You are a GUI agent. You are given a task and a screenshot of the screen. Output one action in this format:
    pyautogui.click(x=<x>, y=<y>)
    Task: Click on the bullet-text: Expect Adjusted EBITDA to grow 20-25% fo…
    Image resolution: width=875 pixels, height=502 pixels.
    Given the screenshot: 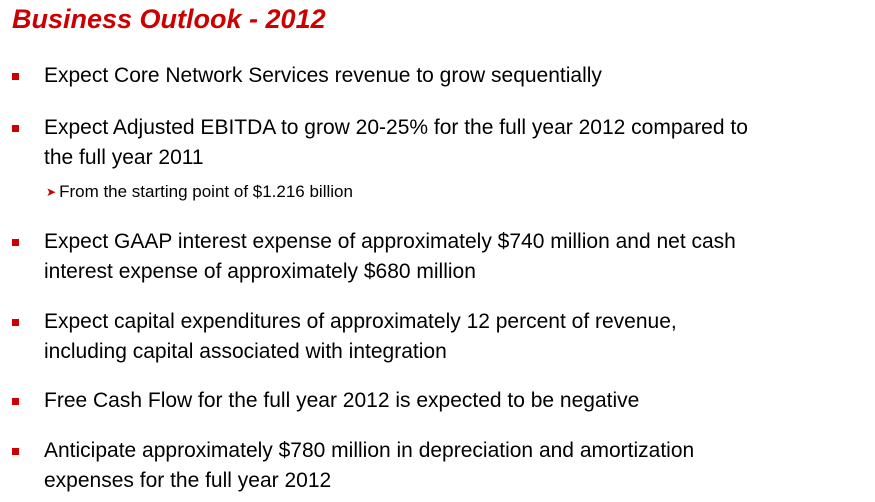 What is the action you would take?
    pyautogui.click(x=458, y=143)
    